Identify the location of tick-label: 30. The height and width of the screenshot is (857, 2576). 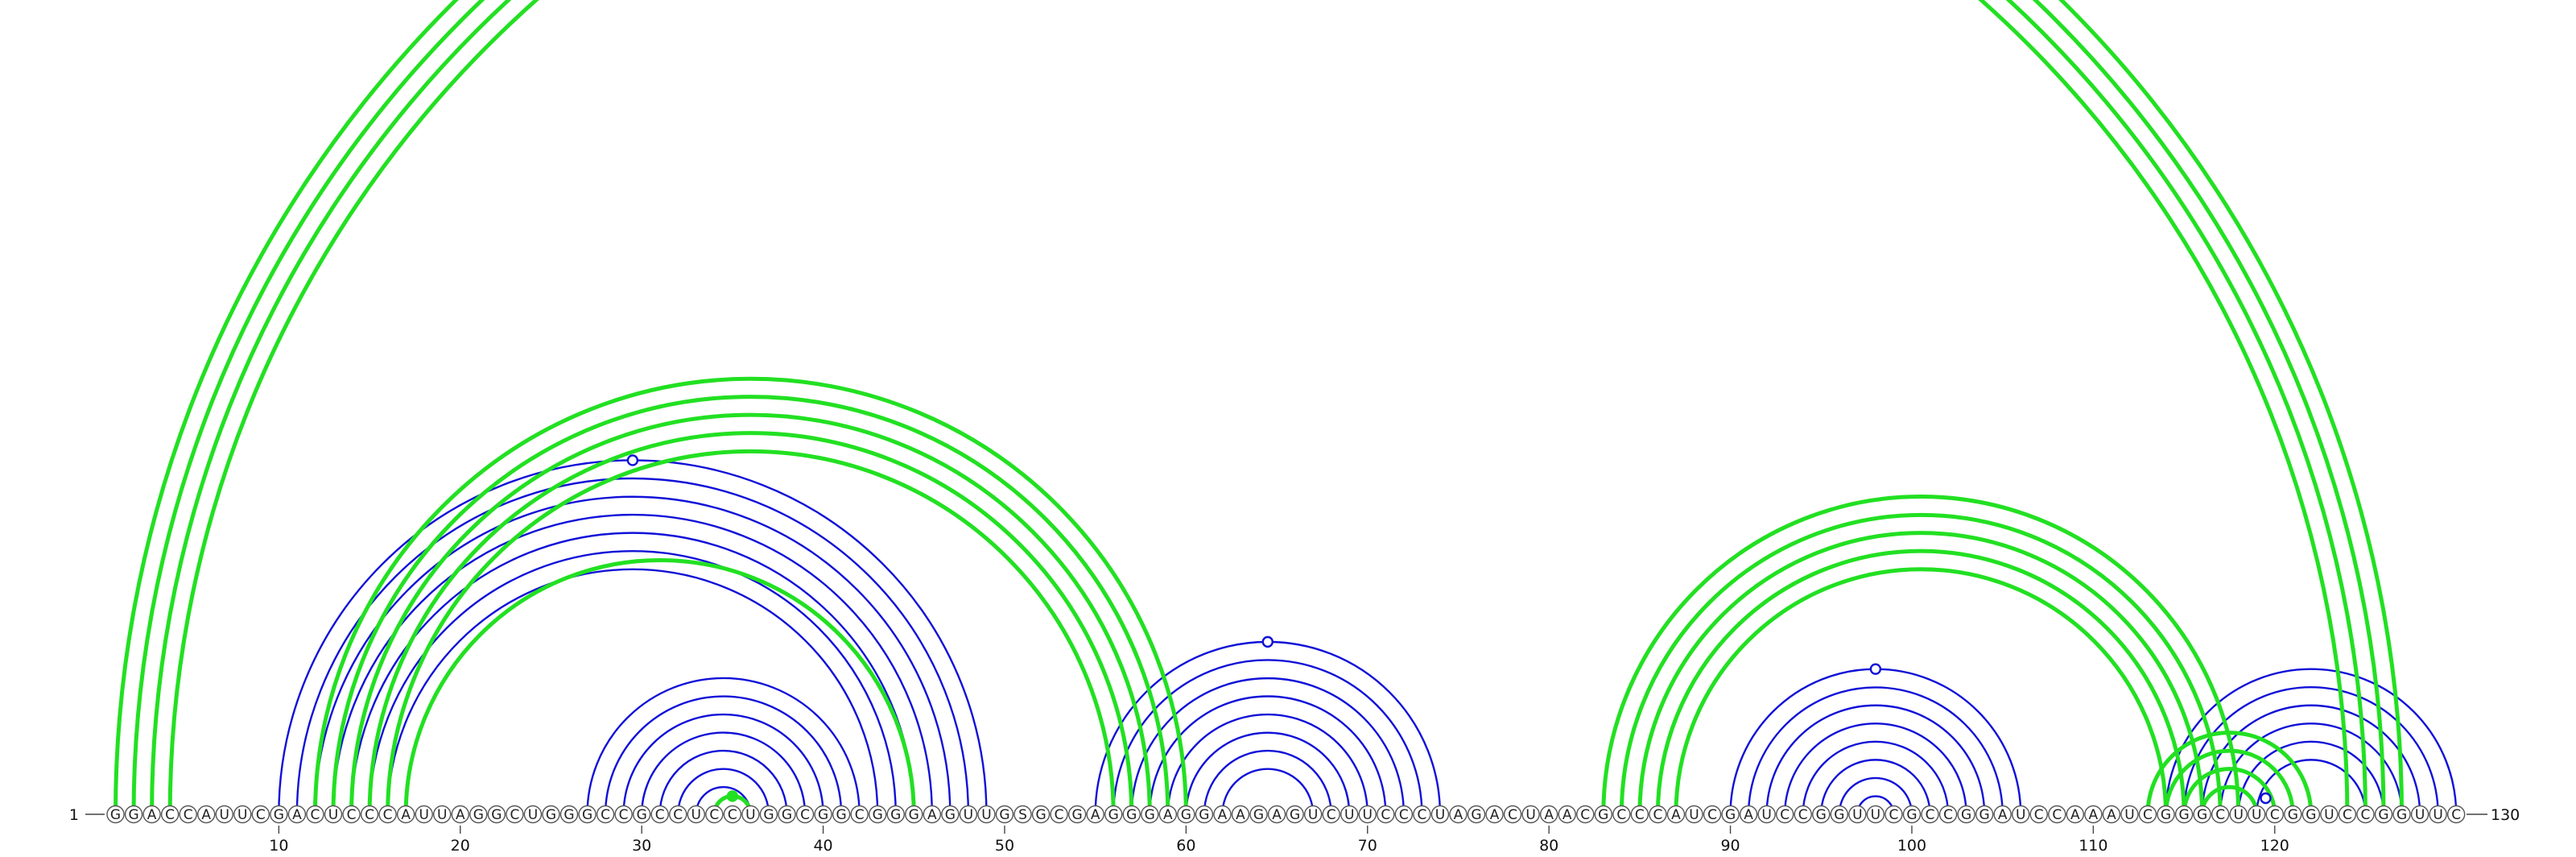
(641, 846).